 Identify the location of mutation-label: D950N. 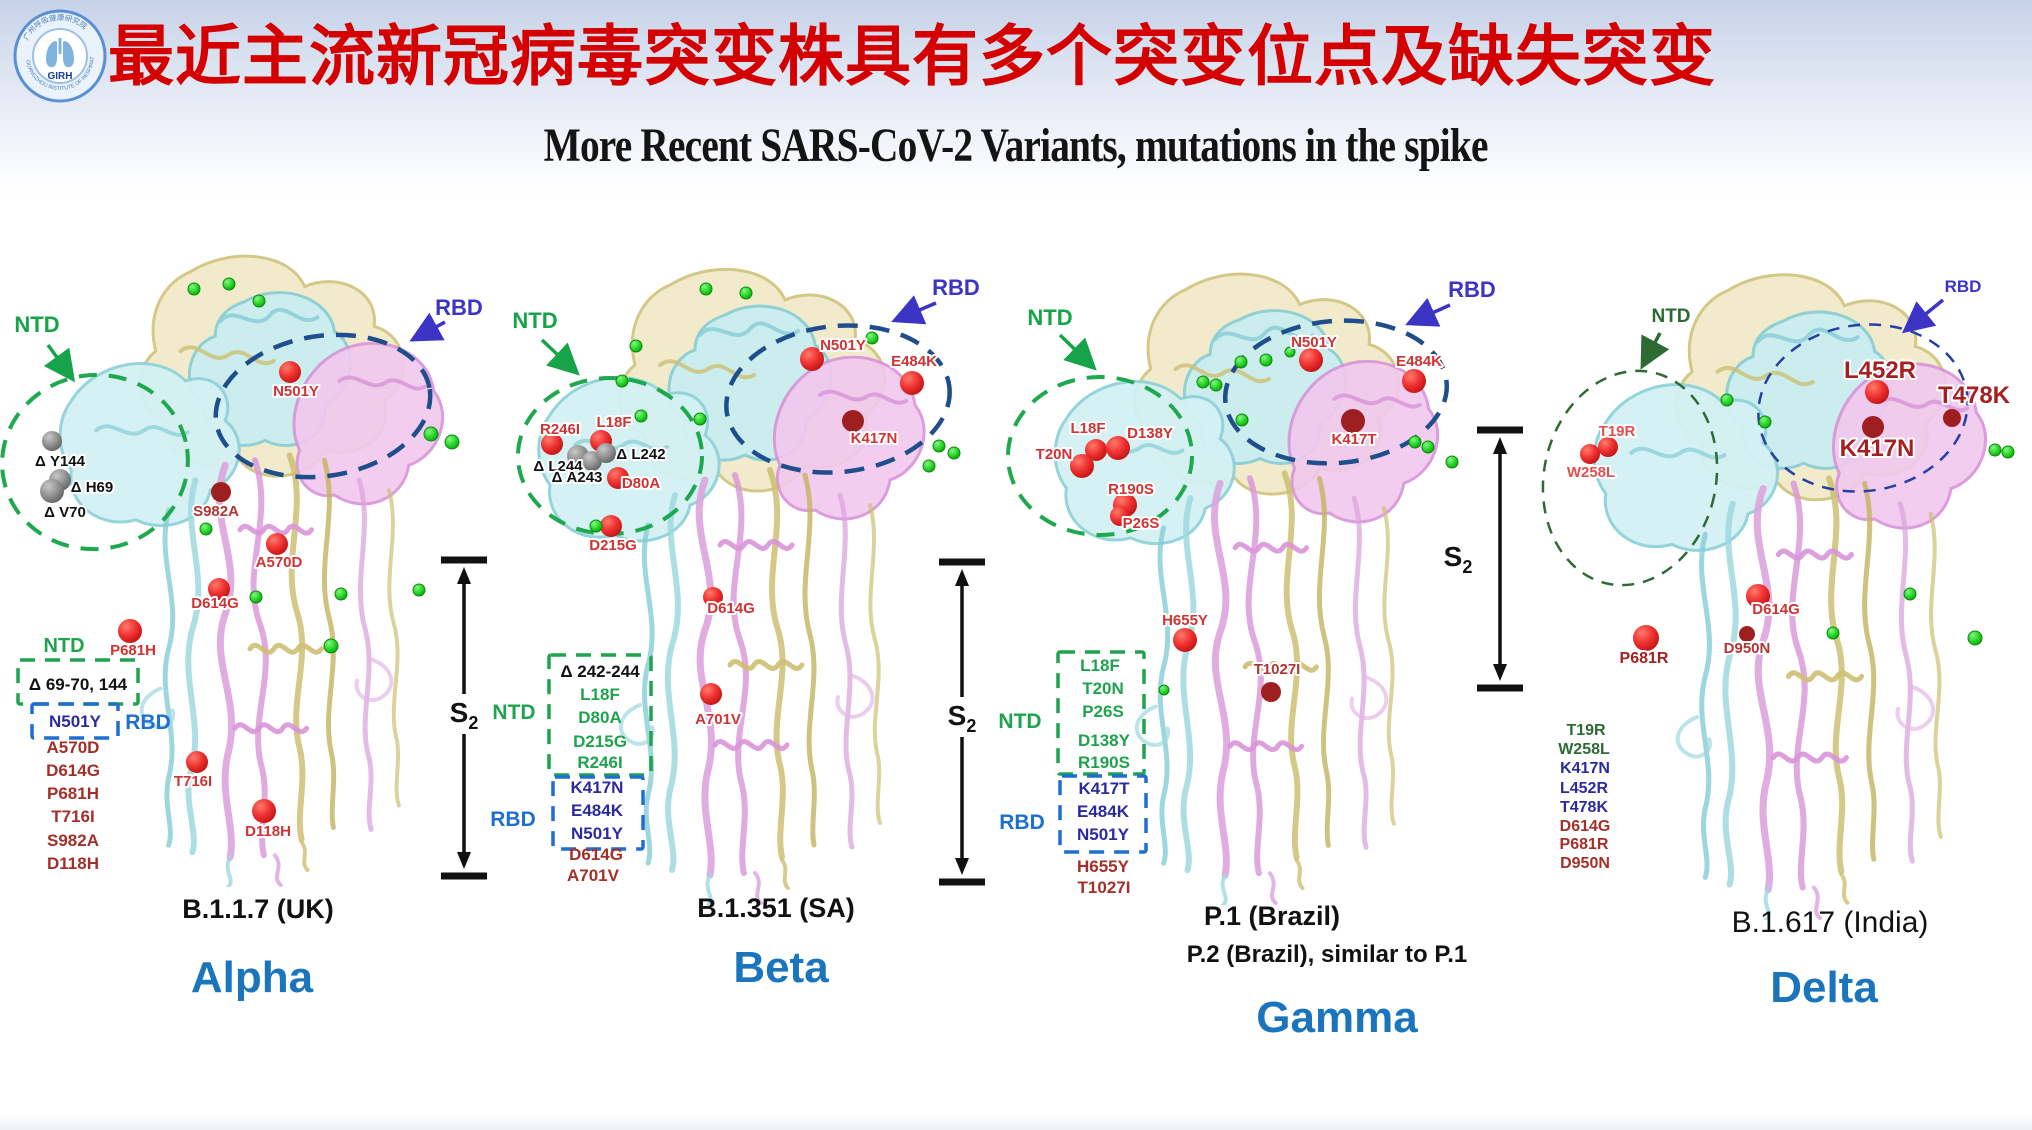
(1747, 648).